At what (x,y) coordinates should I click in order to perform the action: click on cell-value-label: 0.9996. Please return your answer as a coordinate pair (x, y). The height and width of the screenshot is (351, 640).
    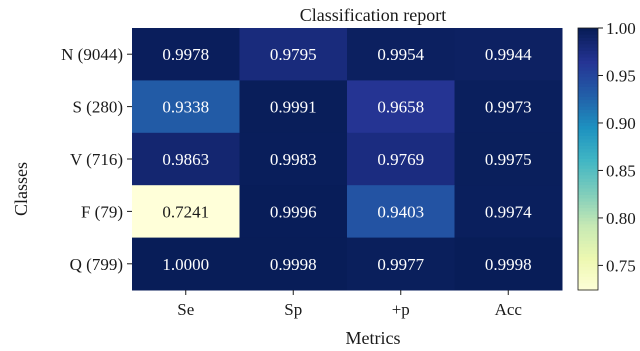
    Looking at the image, I should click on (293, 211).